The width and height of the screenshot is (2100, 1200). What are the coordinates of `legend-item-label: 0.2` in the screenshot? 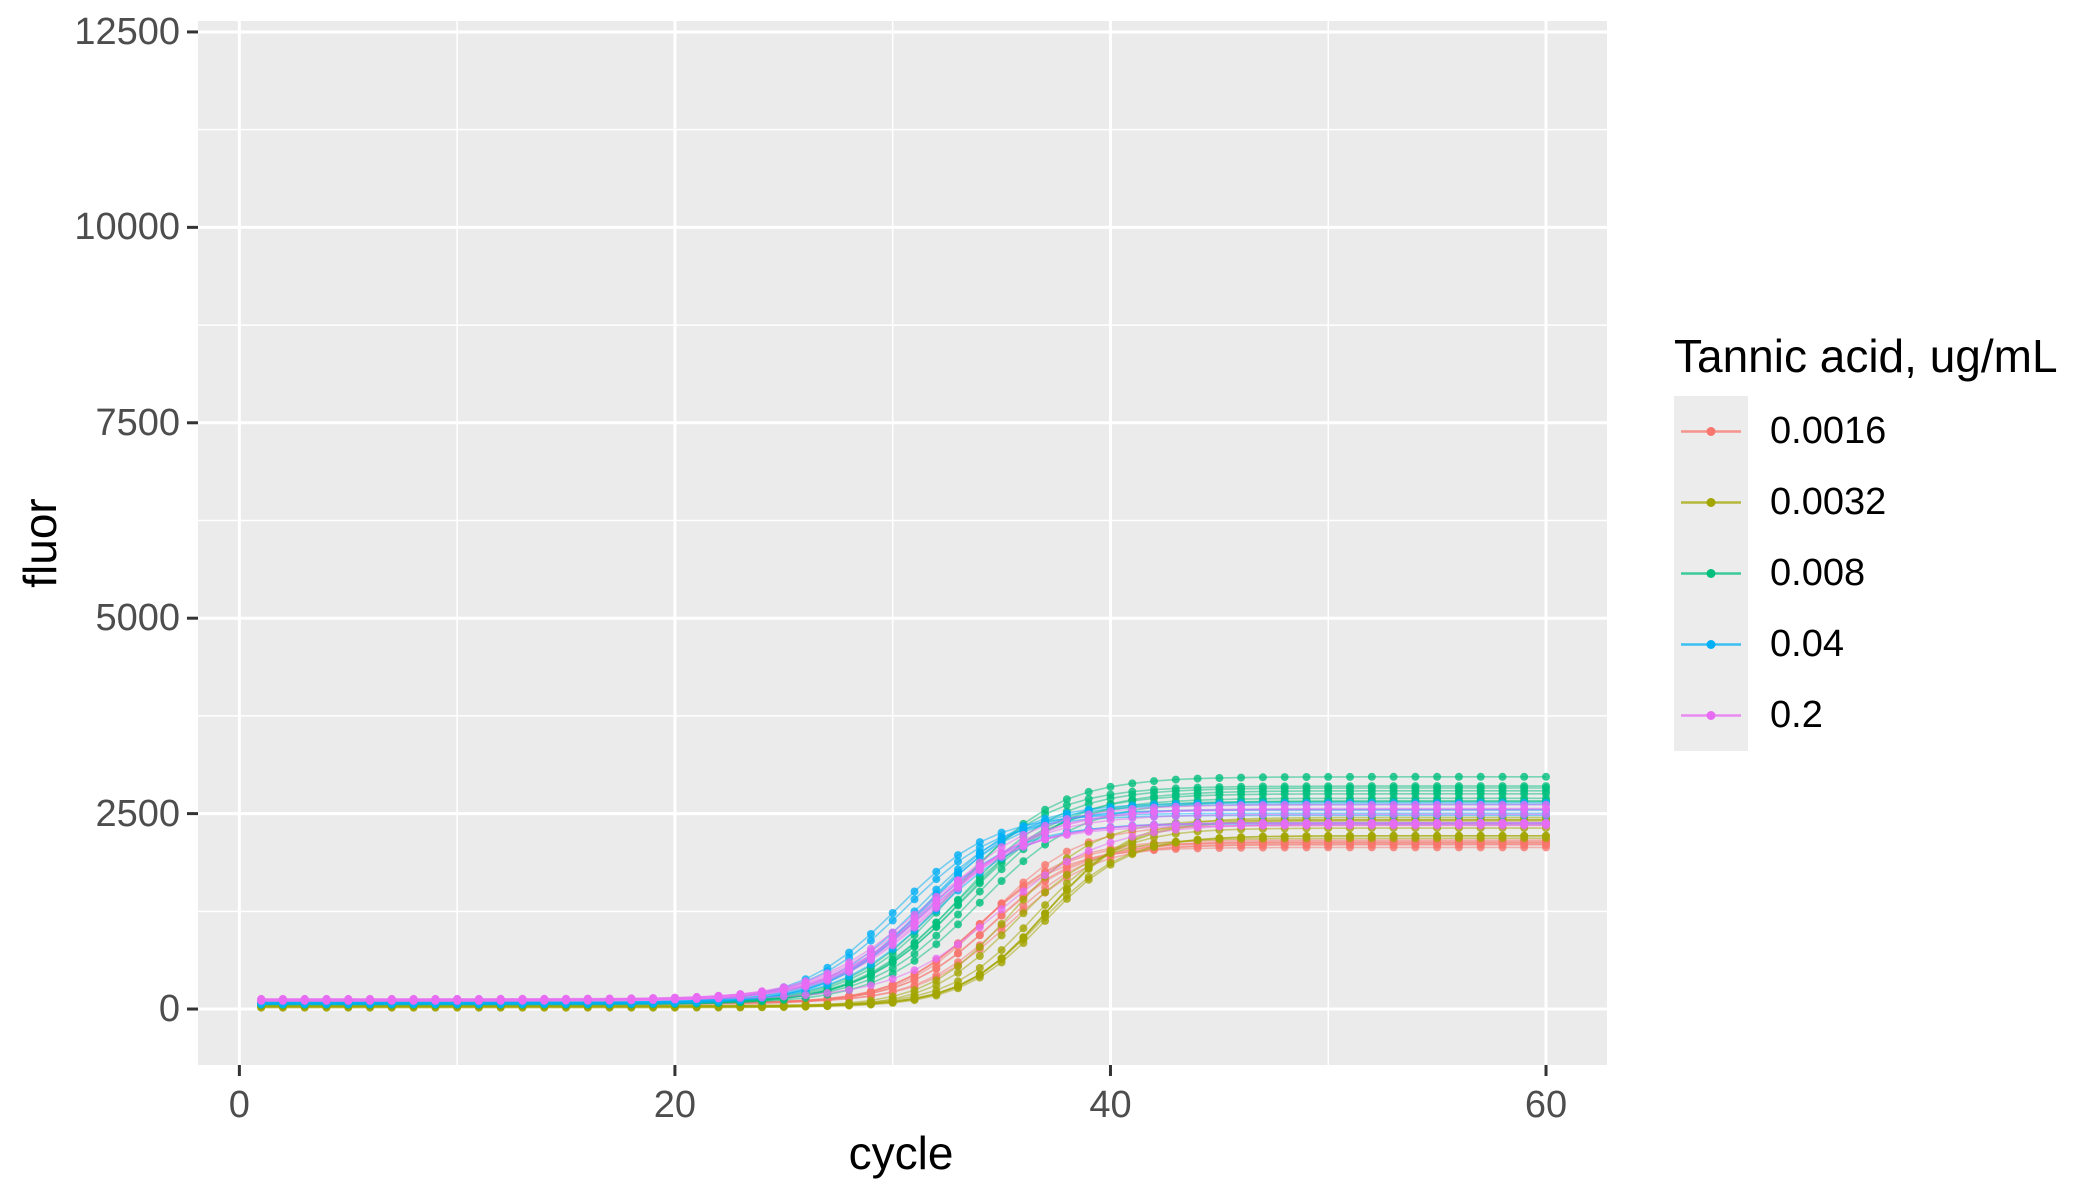 It's located at (1796, 715).